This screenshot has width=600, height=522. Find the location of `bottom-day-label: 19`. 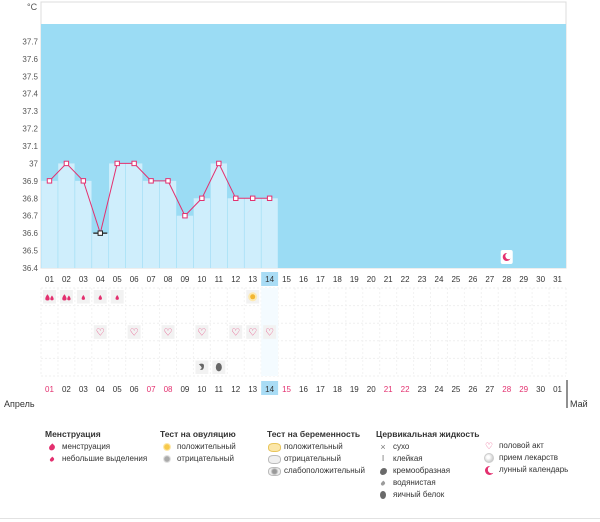

bottom-day-label: 19 is located at coordinates (354, 389).